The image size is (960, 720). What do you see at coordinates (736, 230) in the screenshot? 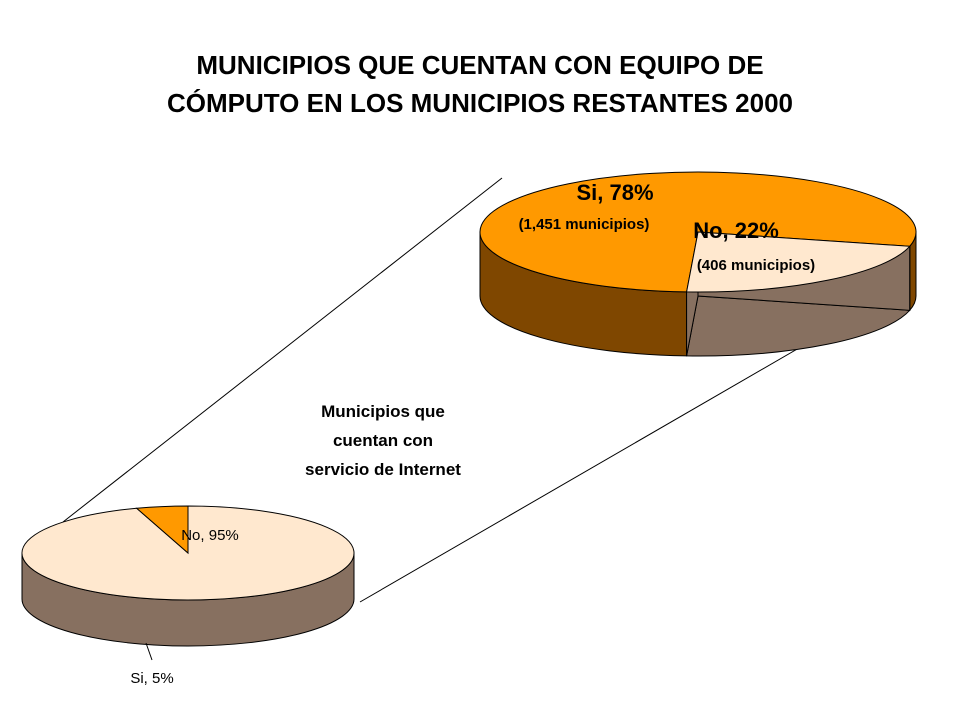
I see `label-no-computers: No, 22%` at bounding box center [736, 230].